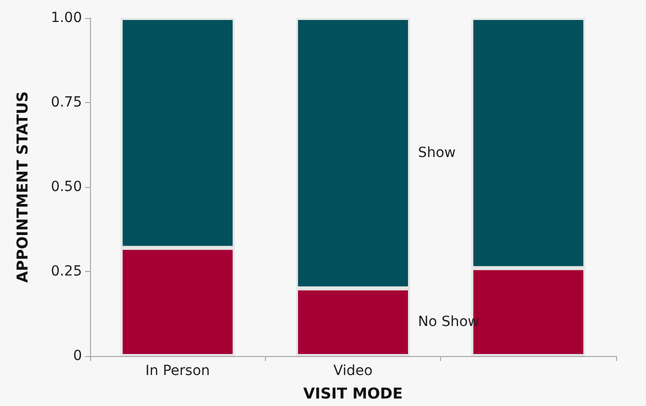  I want to click on y-tick-label: 0.75, so click(66, 102).